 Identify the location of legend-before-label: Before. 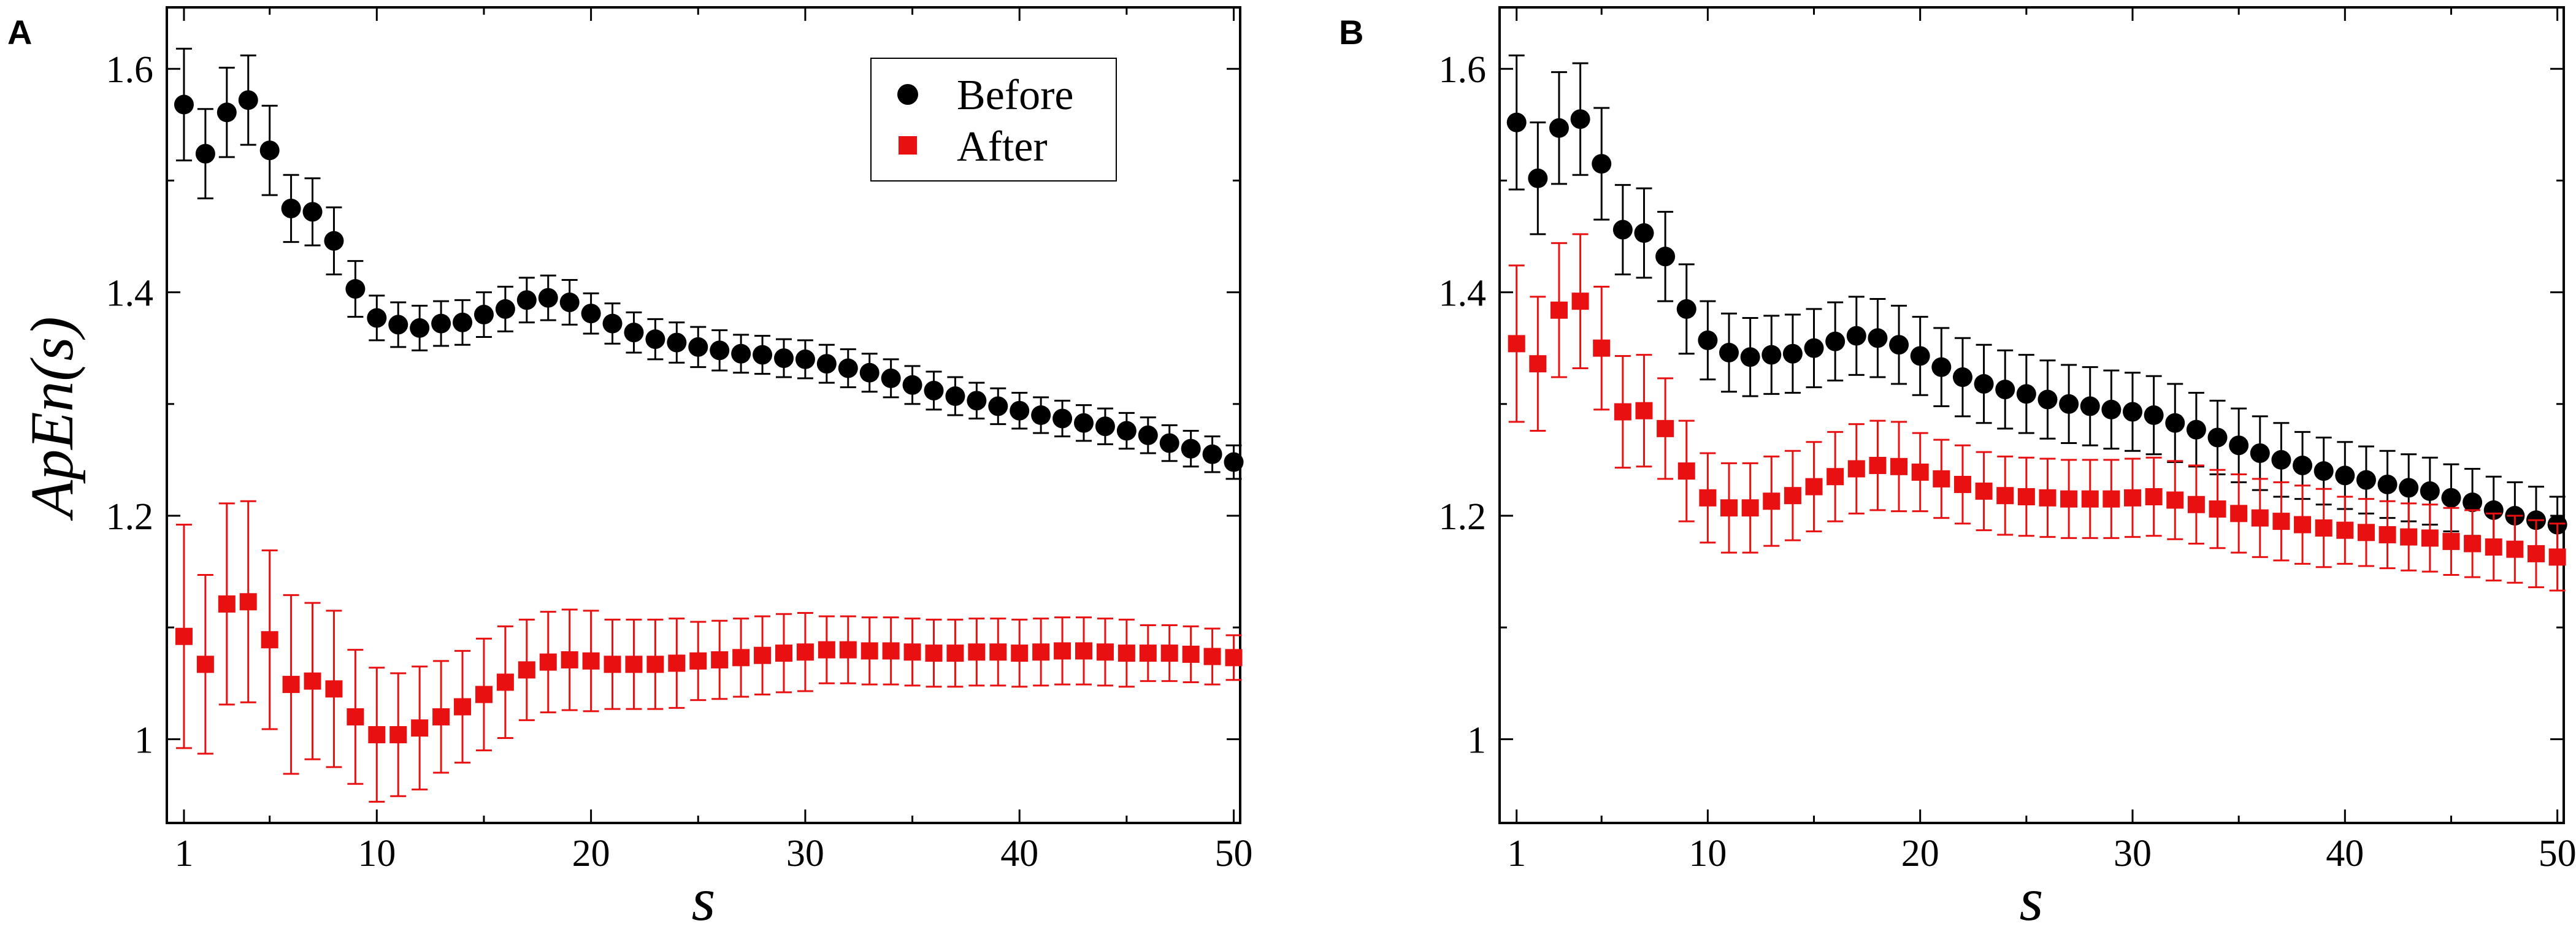
(1015, 95).